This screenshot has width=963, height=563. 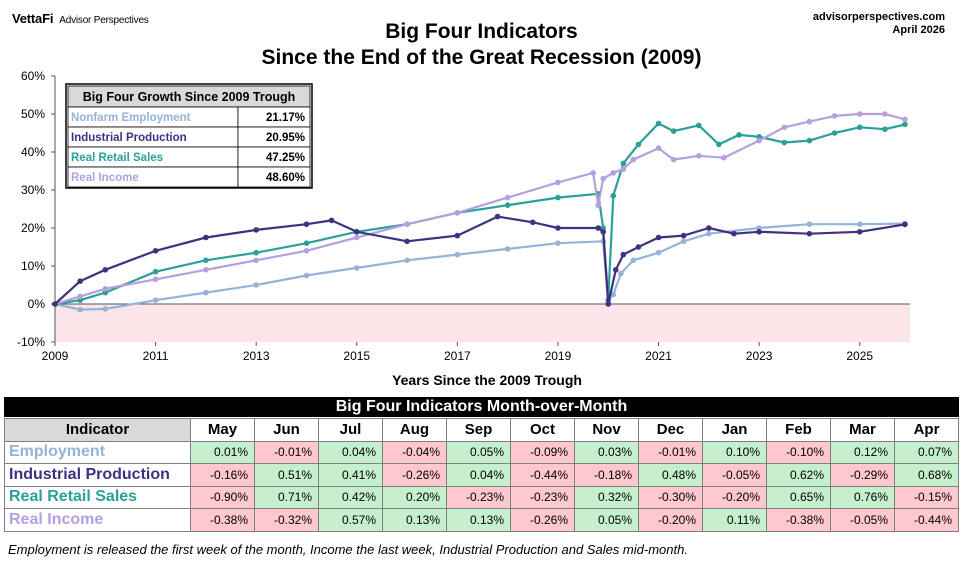 What do you see at coordinates (97, 452) in the screenshot?
I see `mom-row-indicator: Employment` at bounding box center [97, 452].